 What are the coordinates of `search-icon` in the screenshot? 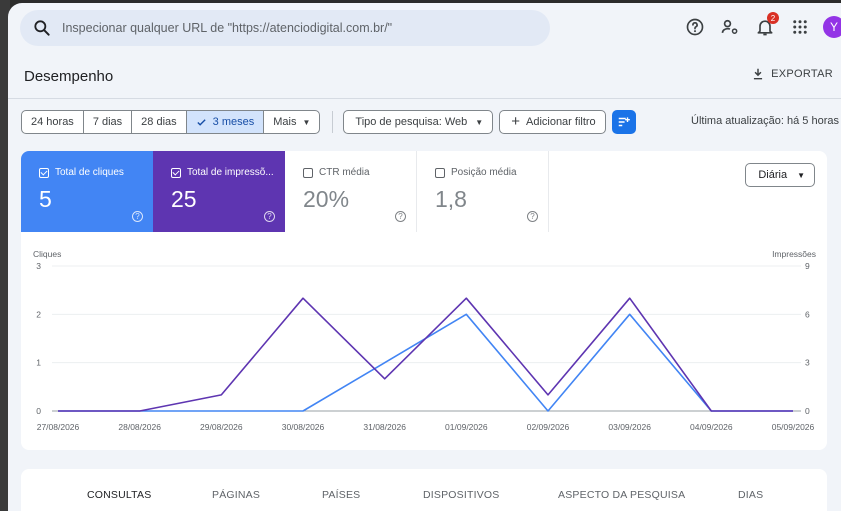 It's located at (42, 28).